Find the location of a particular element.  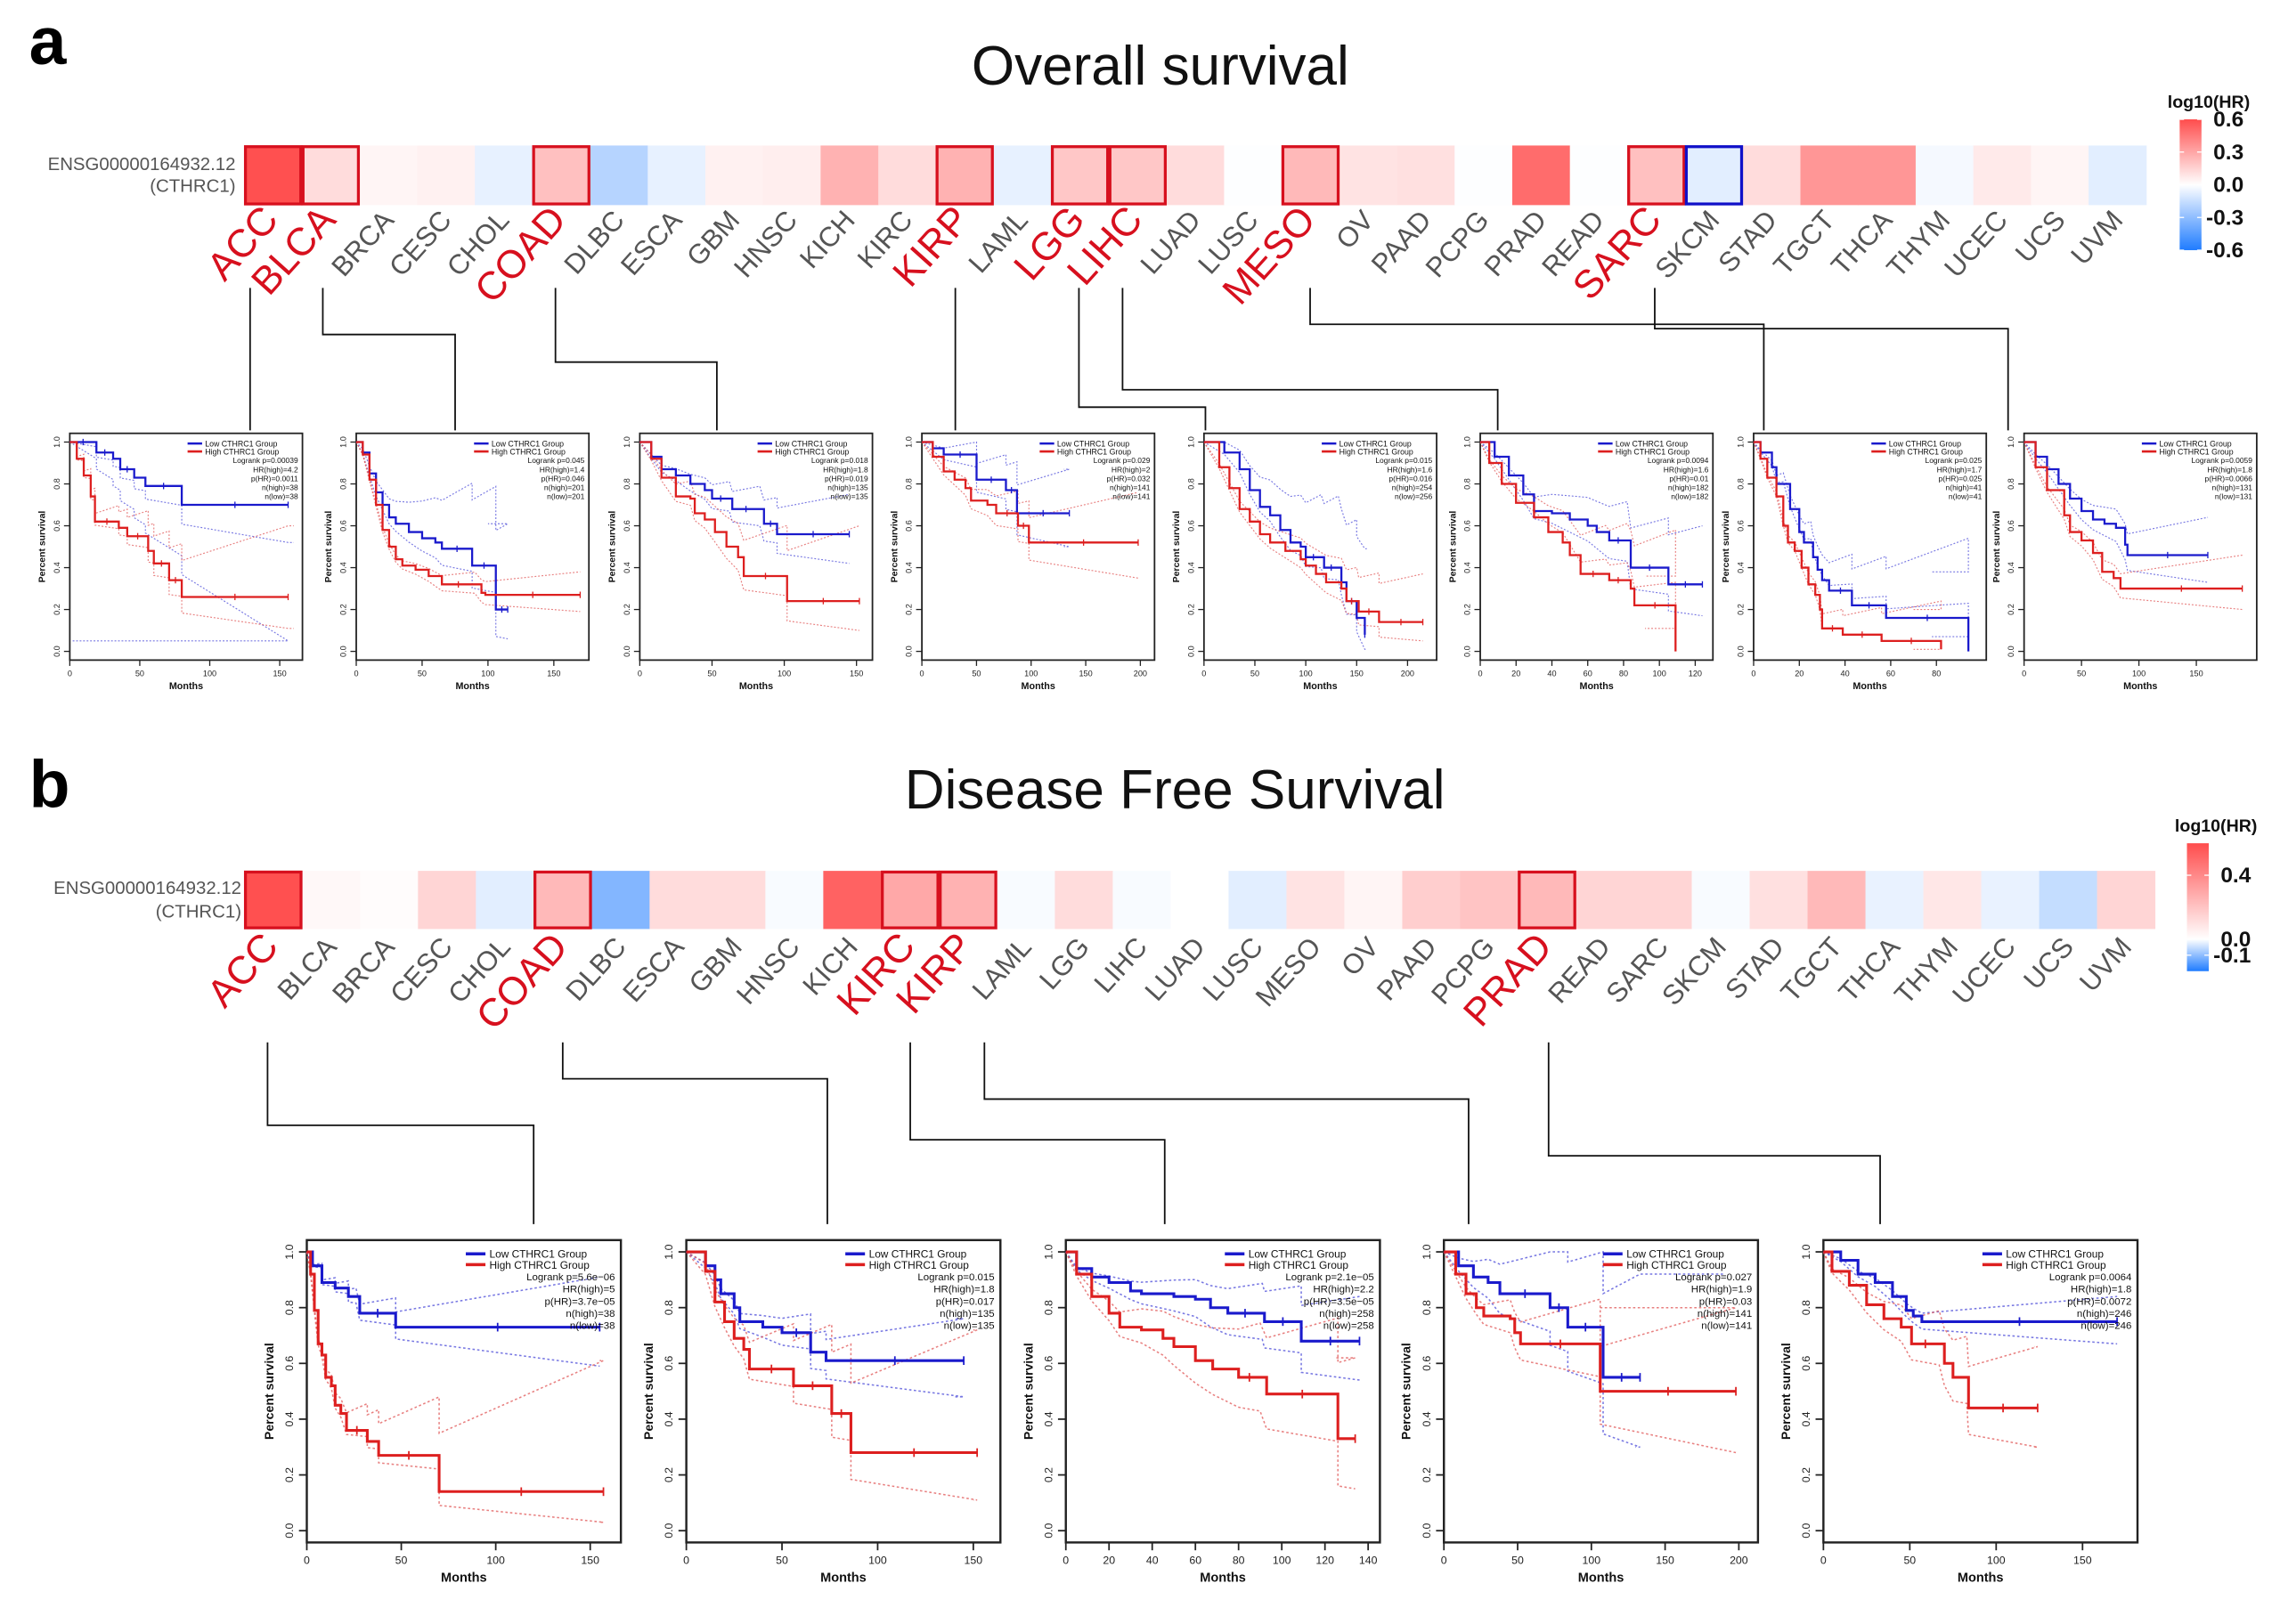

km-stat-text: HR(high)=1.9 is located at coordinates (1721, 1290).